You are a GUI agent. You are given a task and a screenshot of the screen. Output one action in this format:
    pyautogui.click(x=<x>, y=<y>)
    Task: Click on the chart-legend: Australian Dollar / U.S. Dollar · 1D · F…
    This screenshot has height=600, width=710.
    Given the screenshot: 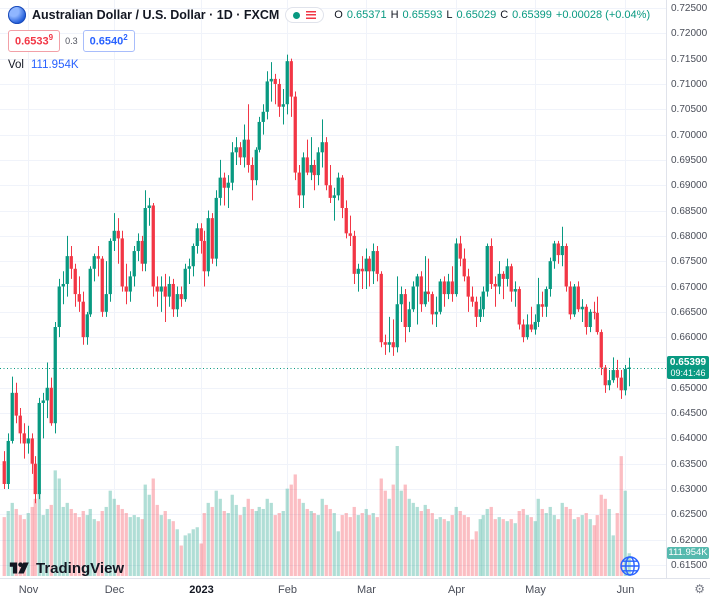 What is the action you would take?
    pyautogui.click(x=329, y=38)
    